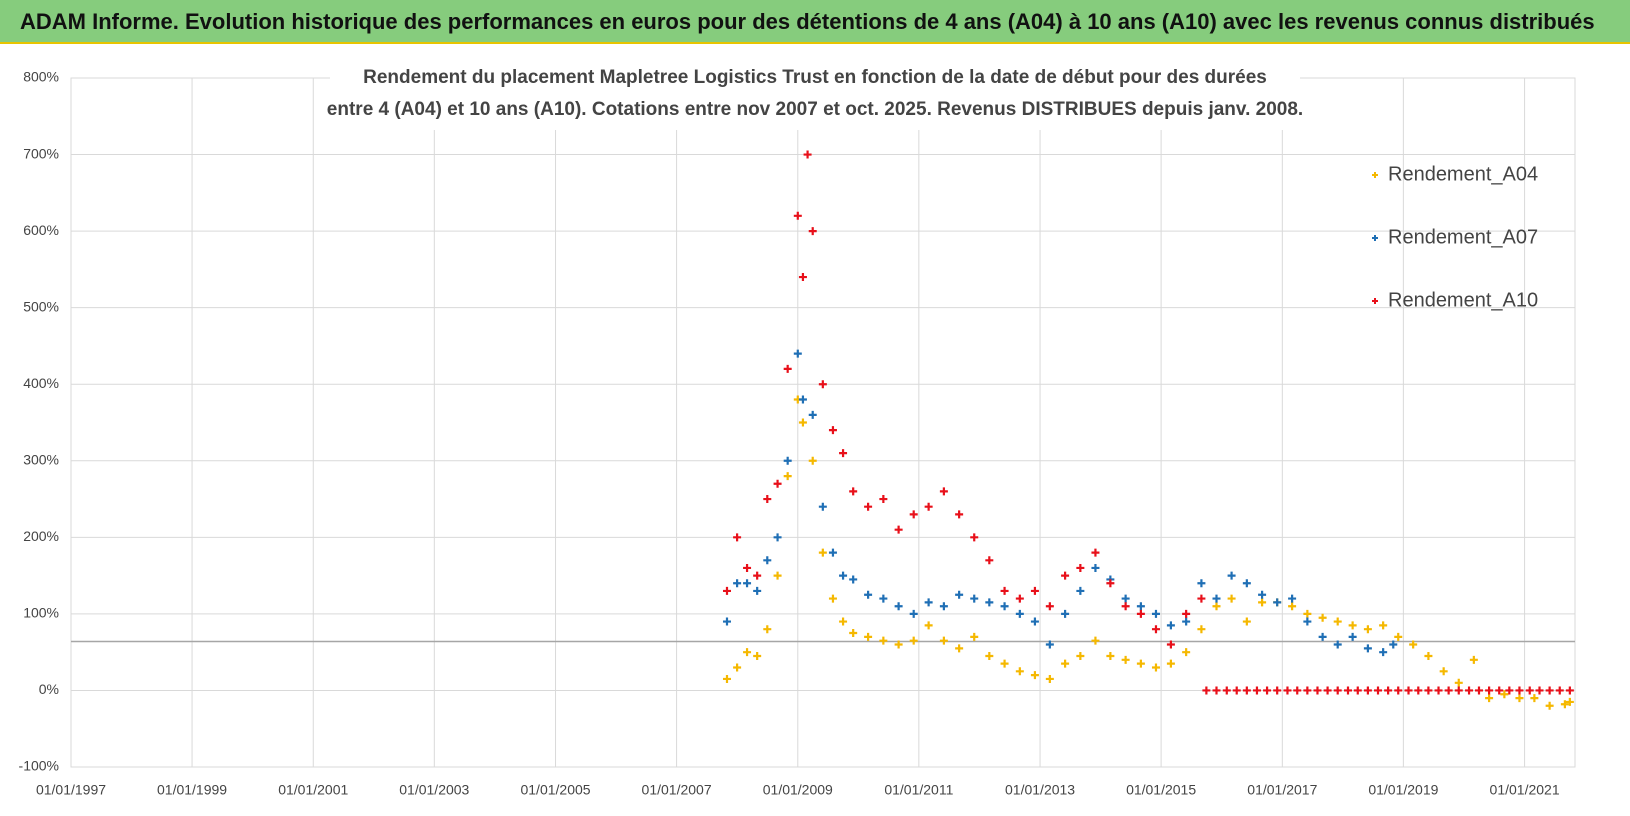 The image size is (1630, 816). Describe the element at coordinates (815, 94) in the screenshot. I see `title-bg` at that location.